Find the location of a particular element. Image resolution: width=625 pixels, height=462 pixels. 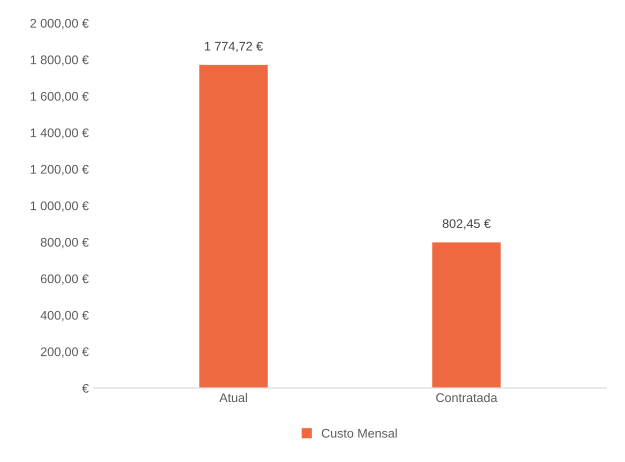

y-tick-label: € is located at coordinates (85, 388).